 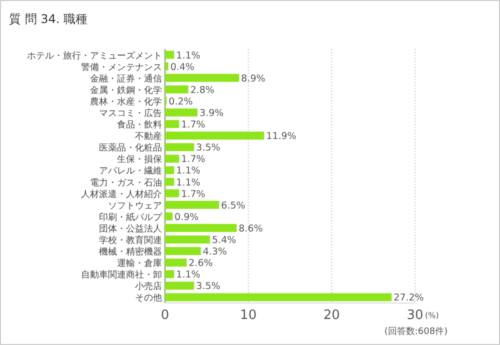 What do you see at coordinates (182, 67) in the screenshot?
I see `data-label: 0.4%` at bounding box center [182, 67].